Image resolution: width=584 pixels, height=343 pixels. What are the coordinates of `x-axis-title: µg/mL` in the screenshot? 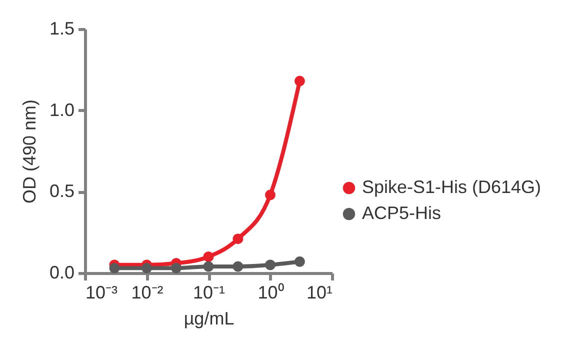 It's located at (209, 318).